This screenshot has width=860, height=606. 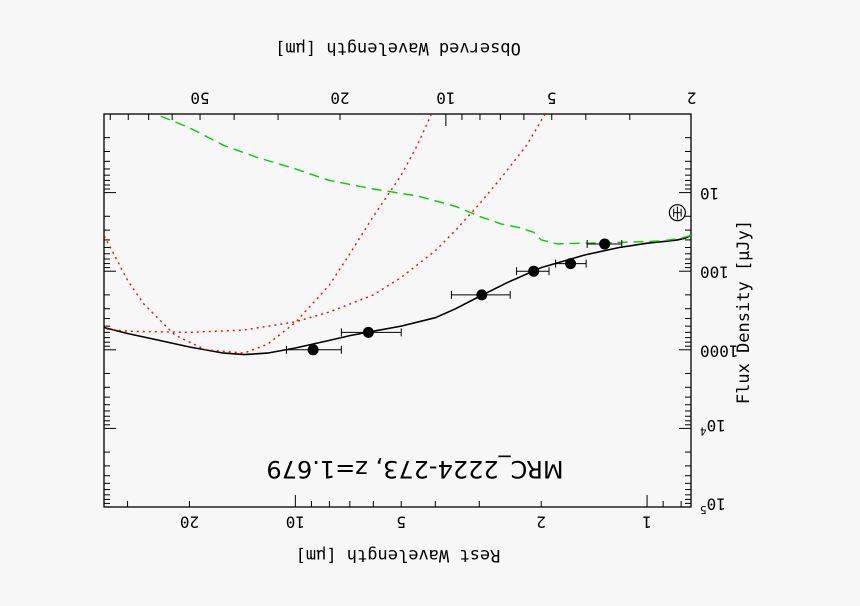 I want to click on rest-x-axis-label: Rest Wavelength [μm], so click(x=398, y=555).